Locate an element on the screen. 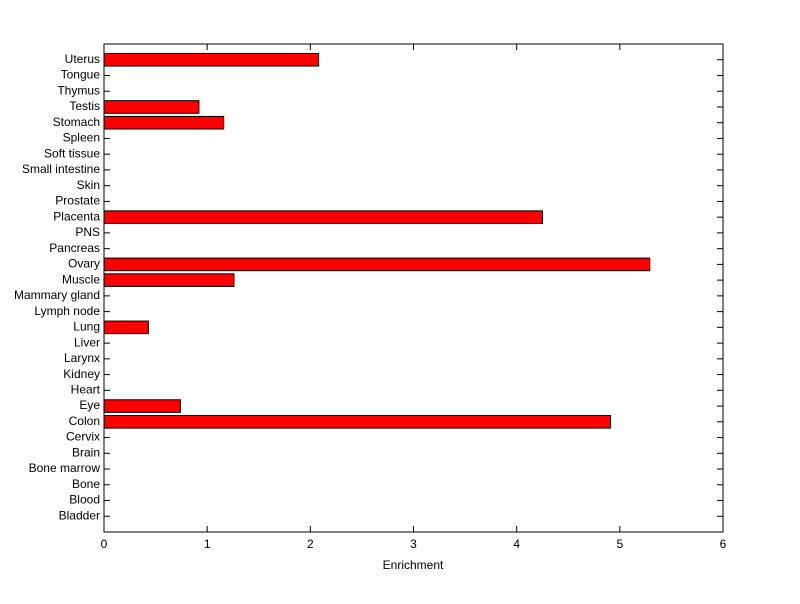 This screenshot has height=604, width=800. y-tick-label: Bladder is located at coordinates (79, 515).